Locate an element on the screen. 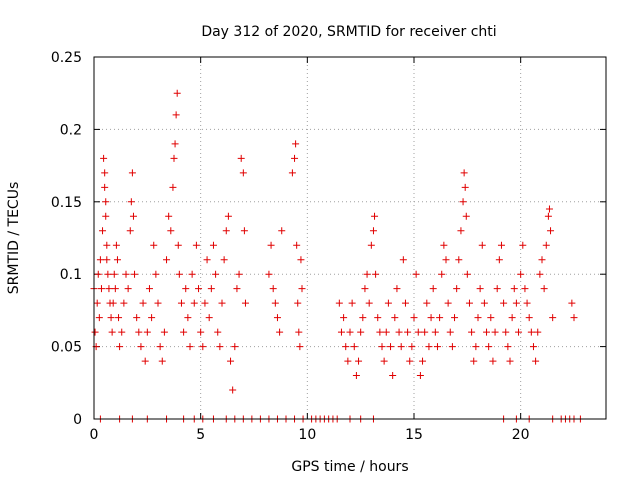 The height and width of the screenshot is (480, 640). x-tick-label: 0 is located at coordinates (94, 435).